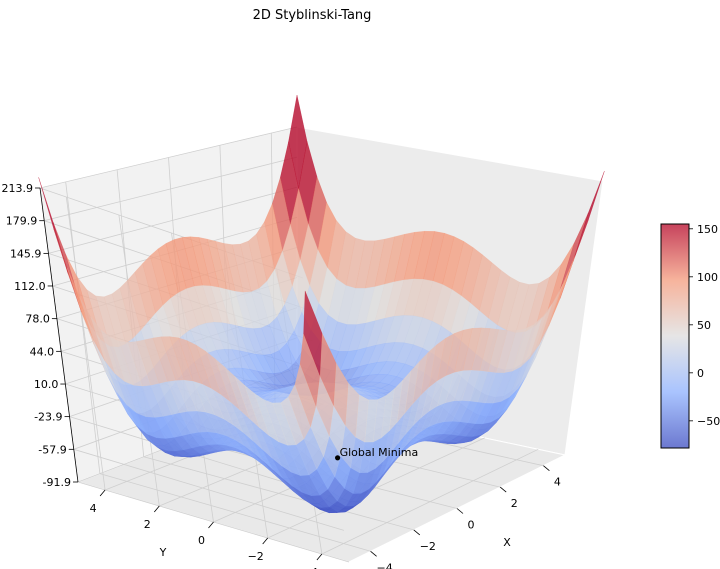  Describe the element at coordinates (557, 482) in the screenshot. I see `x-tick-label: 4` at that location.